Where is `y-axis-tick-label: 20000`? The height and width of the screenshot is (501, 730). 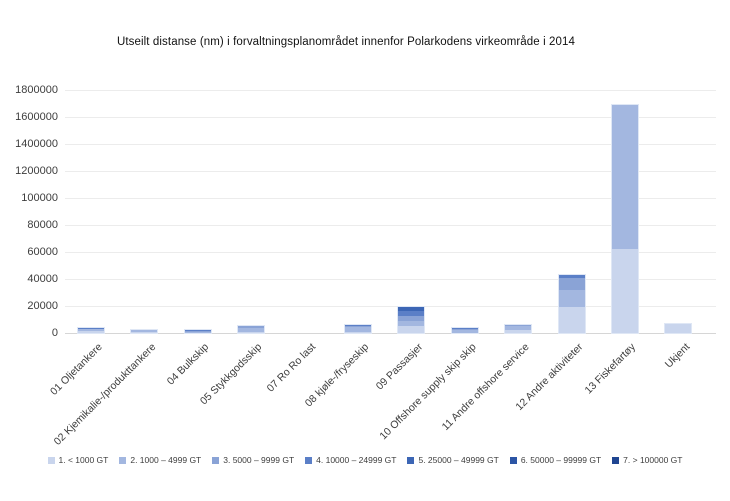
y-axis-tick-label: 20000 is located at coordinates (42, 306).